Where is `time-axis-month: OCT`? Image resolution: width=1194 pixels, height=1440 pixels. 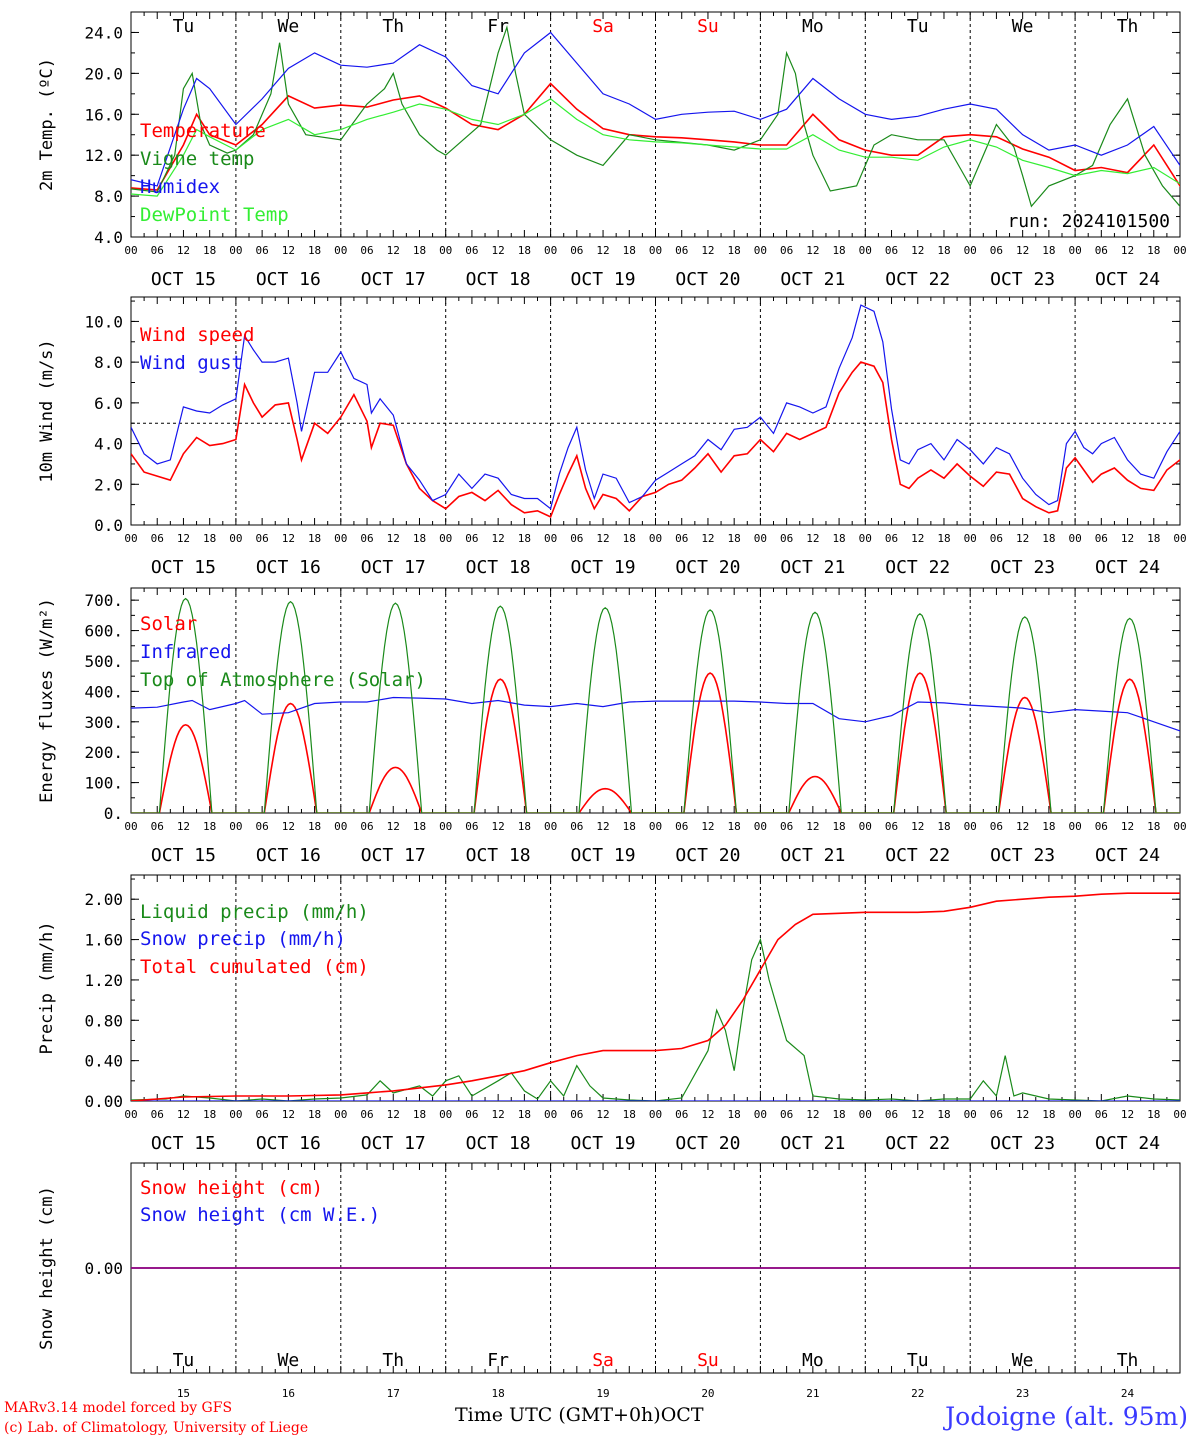 time-axis-month: OCT is located at coordinates (682, 1415).